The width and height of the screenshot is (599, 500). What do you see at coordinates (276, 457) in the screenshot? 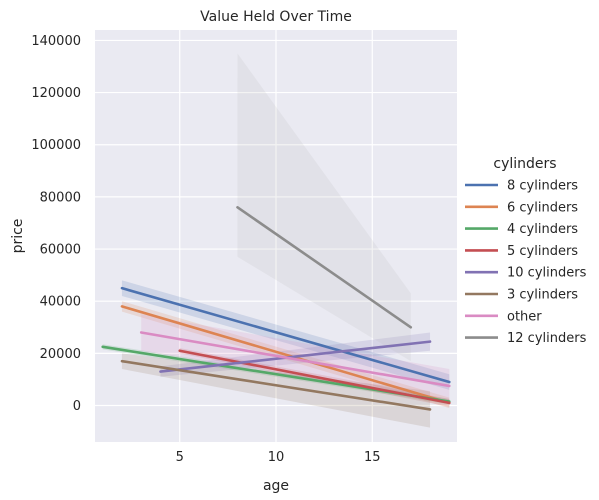
I see `x-tick-label: 10` at bounding box center [276, 457].